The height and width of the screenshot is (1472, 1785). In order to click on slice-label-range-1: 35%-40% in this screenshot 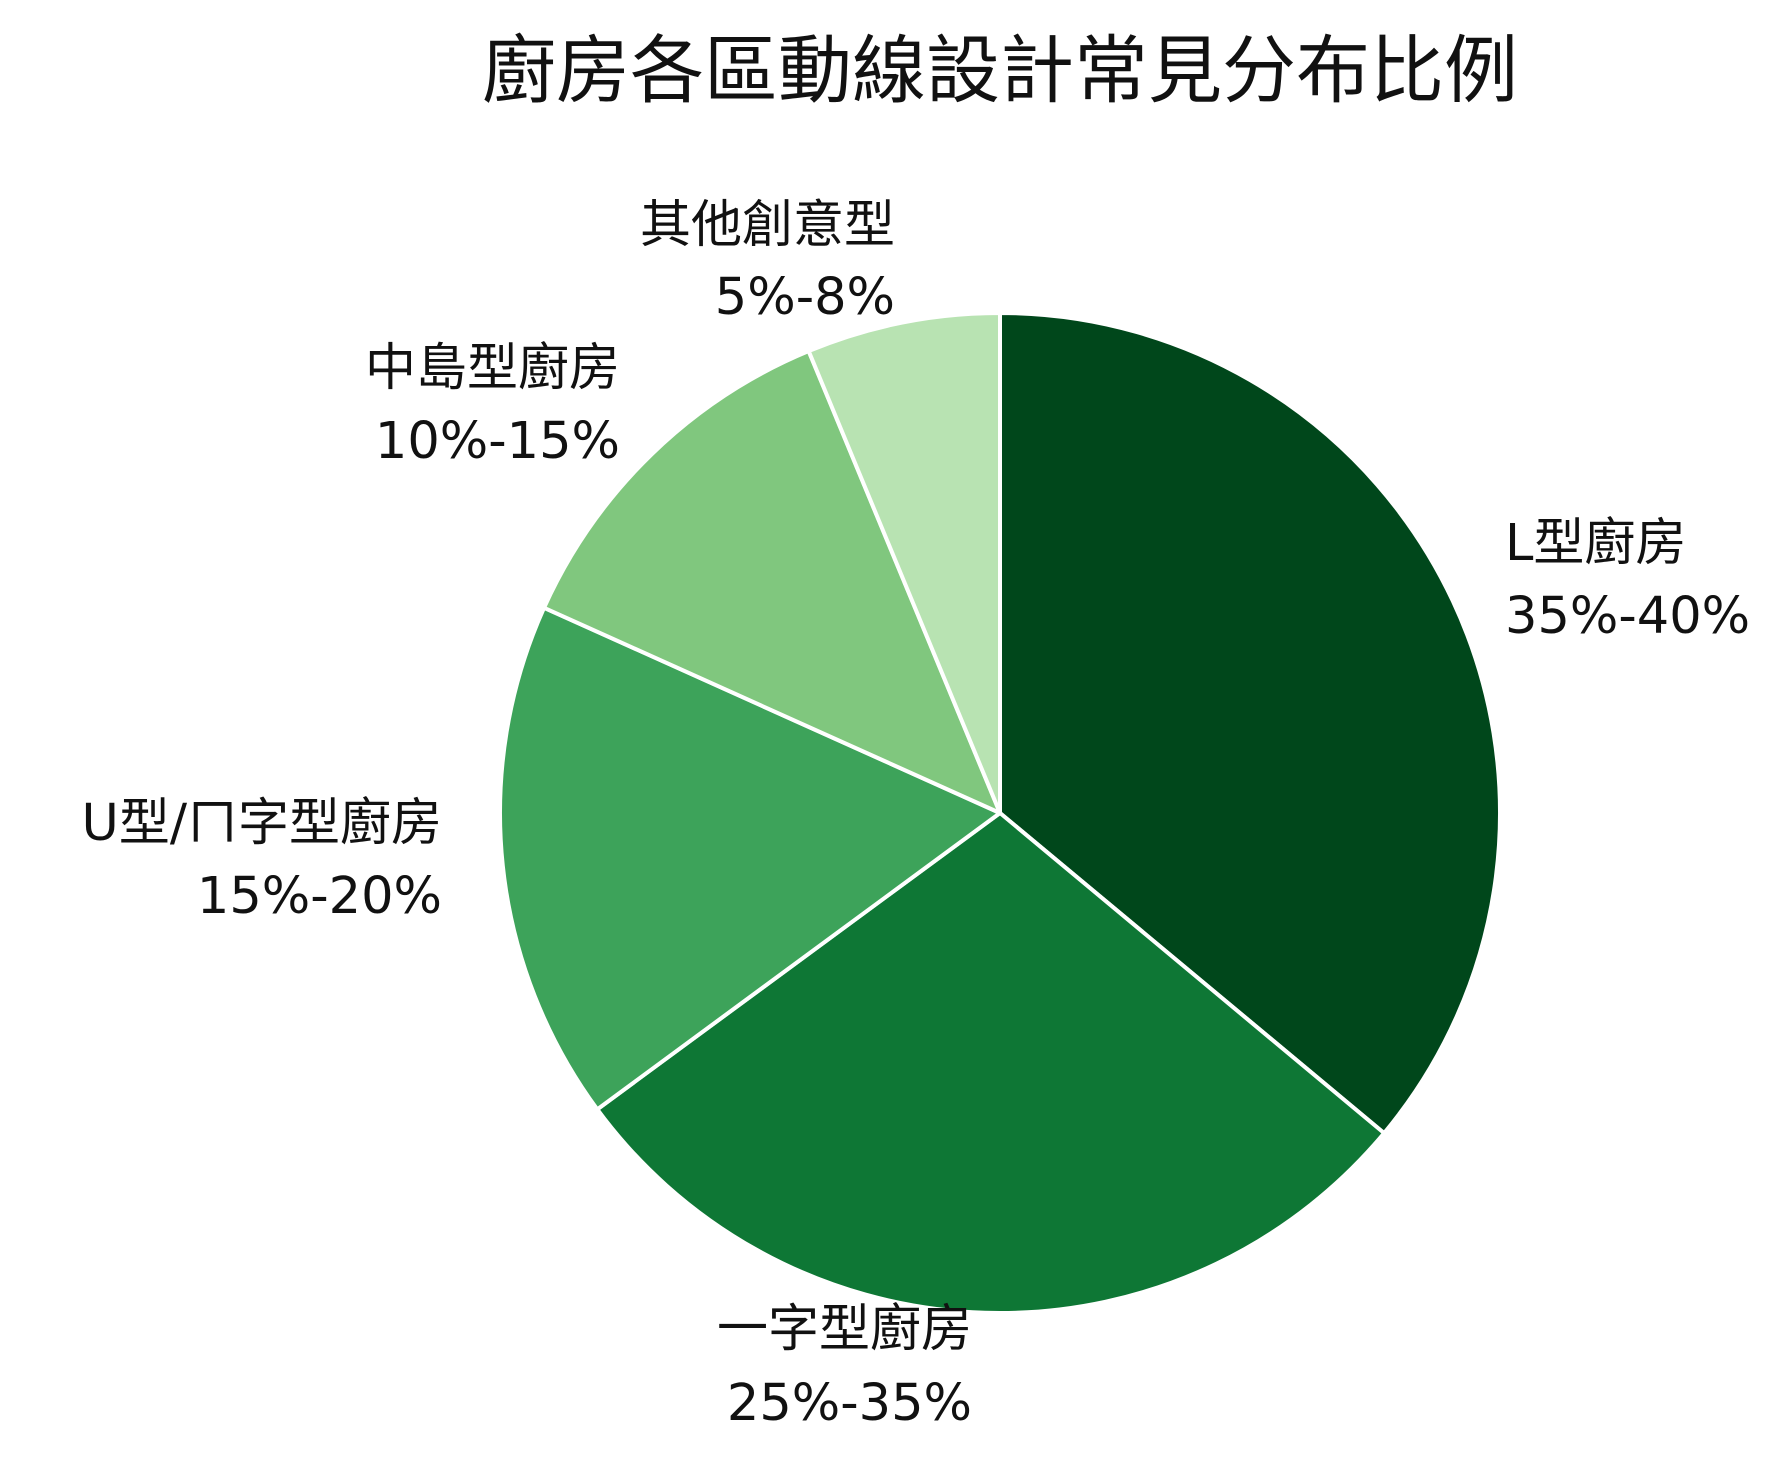, I will do `click(1627, 616)`.